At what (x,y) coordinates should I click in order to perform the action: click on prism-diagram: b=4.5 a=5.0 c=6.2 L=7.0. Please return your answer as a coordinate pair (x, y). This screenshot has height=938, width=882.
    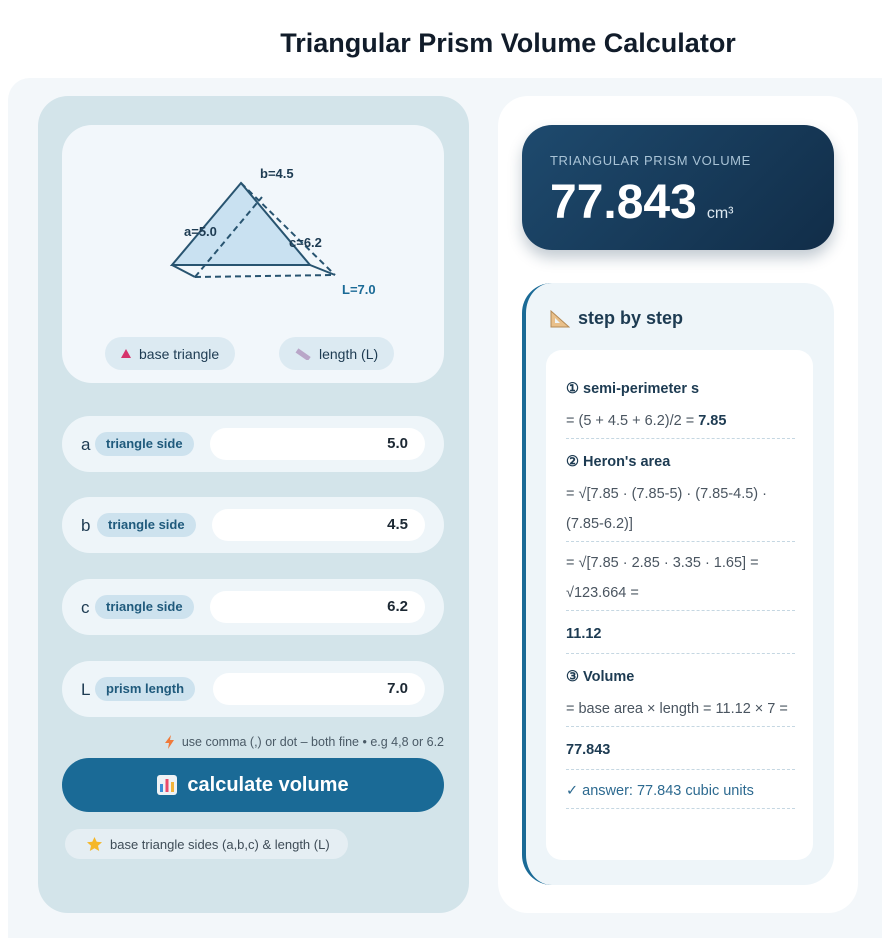
    Looking at the image, I should click on (272, 231).